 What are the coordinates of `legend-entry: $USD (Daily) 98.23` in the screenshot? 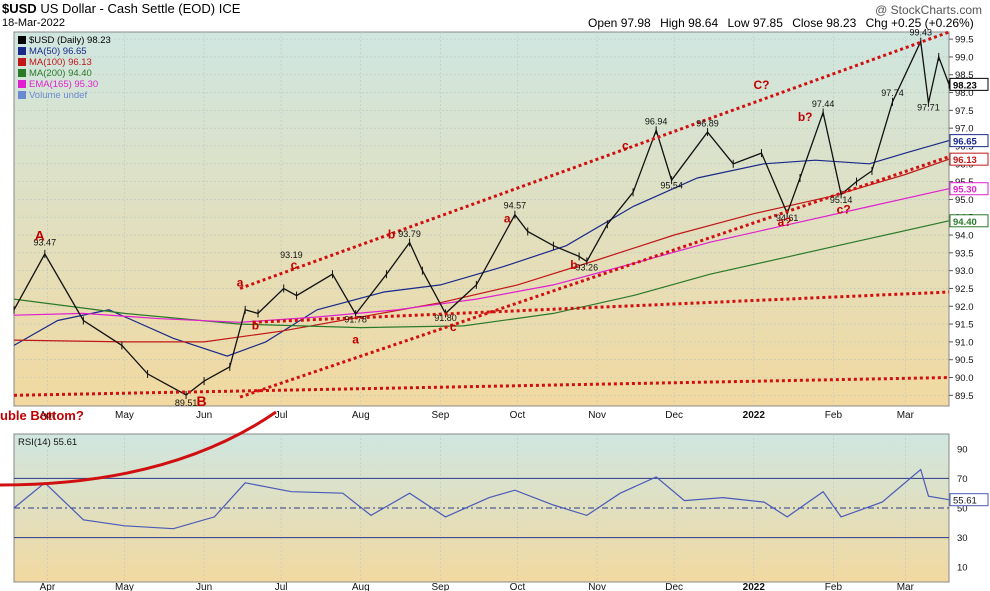 It's located at (70, 40).